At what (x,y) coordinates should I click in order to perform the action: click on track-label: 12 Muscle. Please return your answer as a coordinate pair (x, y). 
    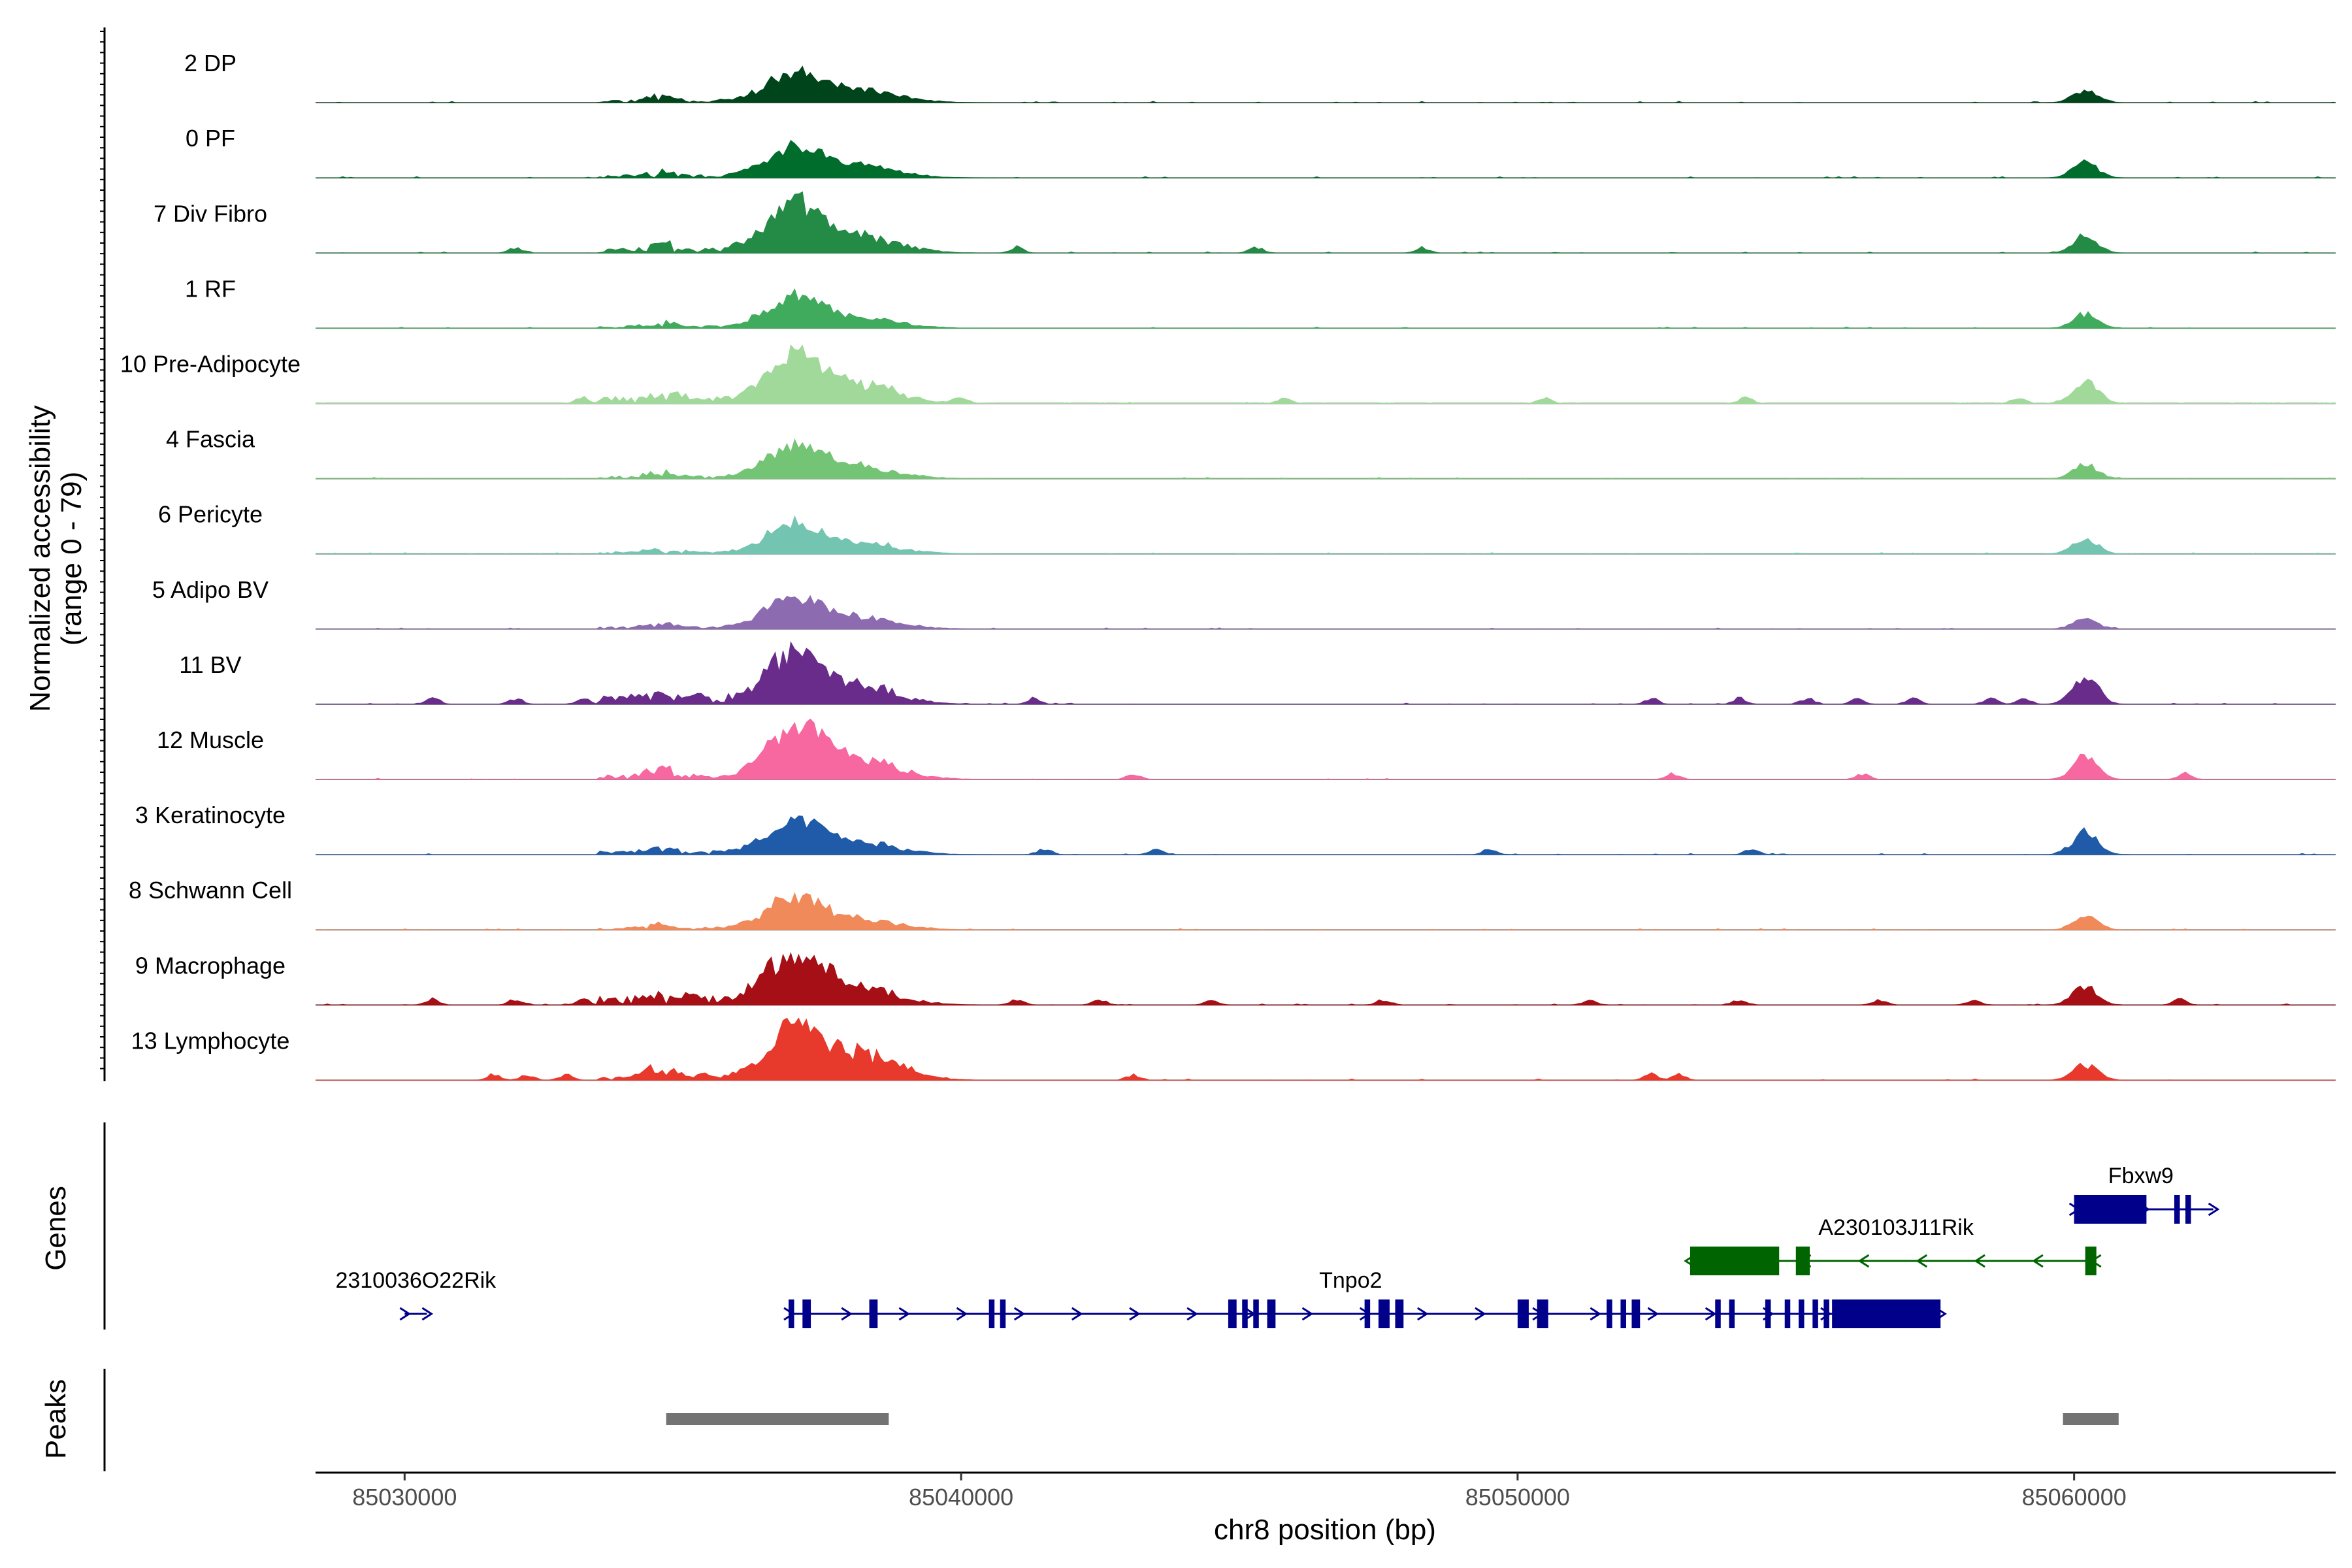
    Looking at the image, I should click on (210, 740).